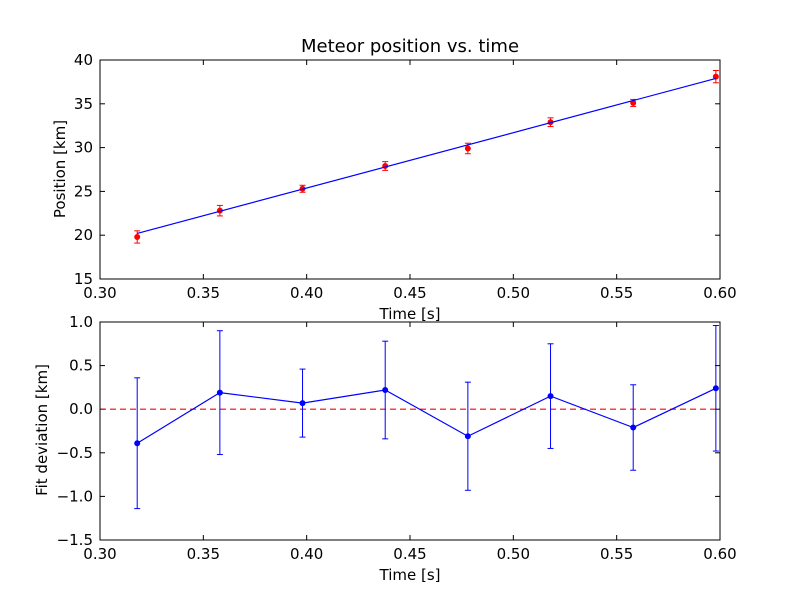 Image resolution: width=800 pixels, height=600 pixels. I want to click on position-y-tick-label: 40, so click(83, 60).